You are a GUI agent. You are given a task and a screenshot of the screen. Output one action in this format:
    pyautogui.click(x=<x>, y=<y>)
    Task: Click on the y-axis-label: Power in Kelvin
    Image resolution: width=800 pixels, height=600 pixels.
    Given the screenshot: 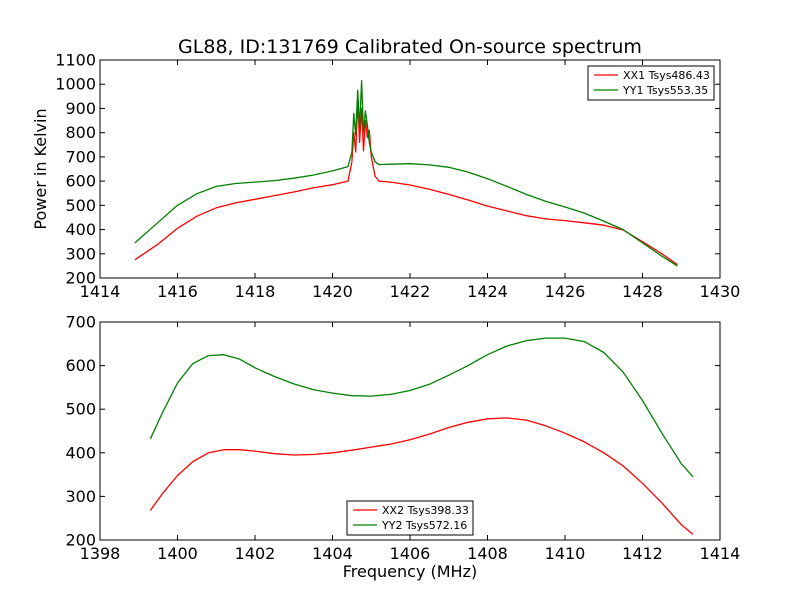 What is the action you would take?
    pyautogui.click(x=40, y=168)
    